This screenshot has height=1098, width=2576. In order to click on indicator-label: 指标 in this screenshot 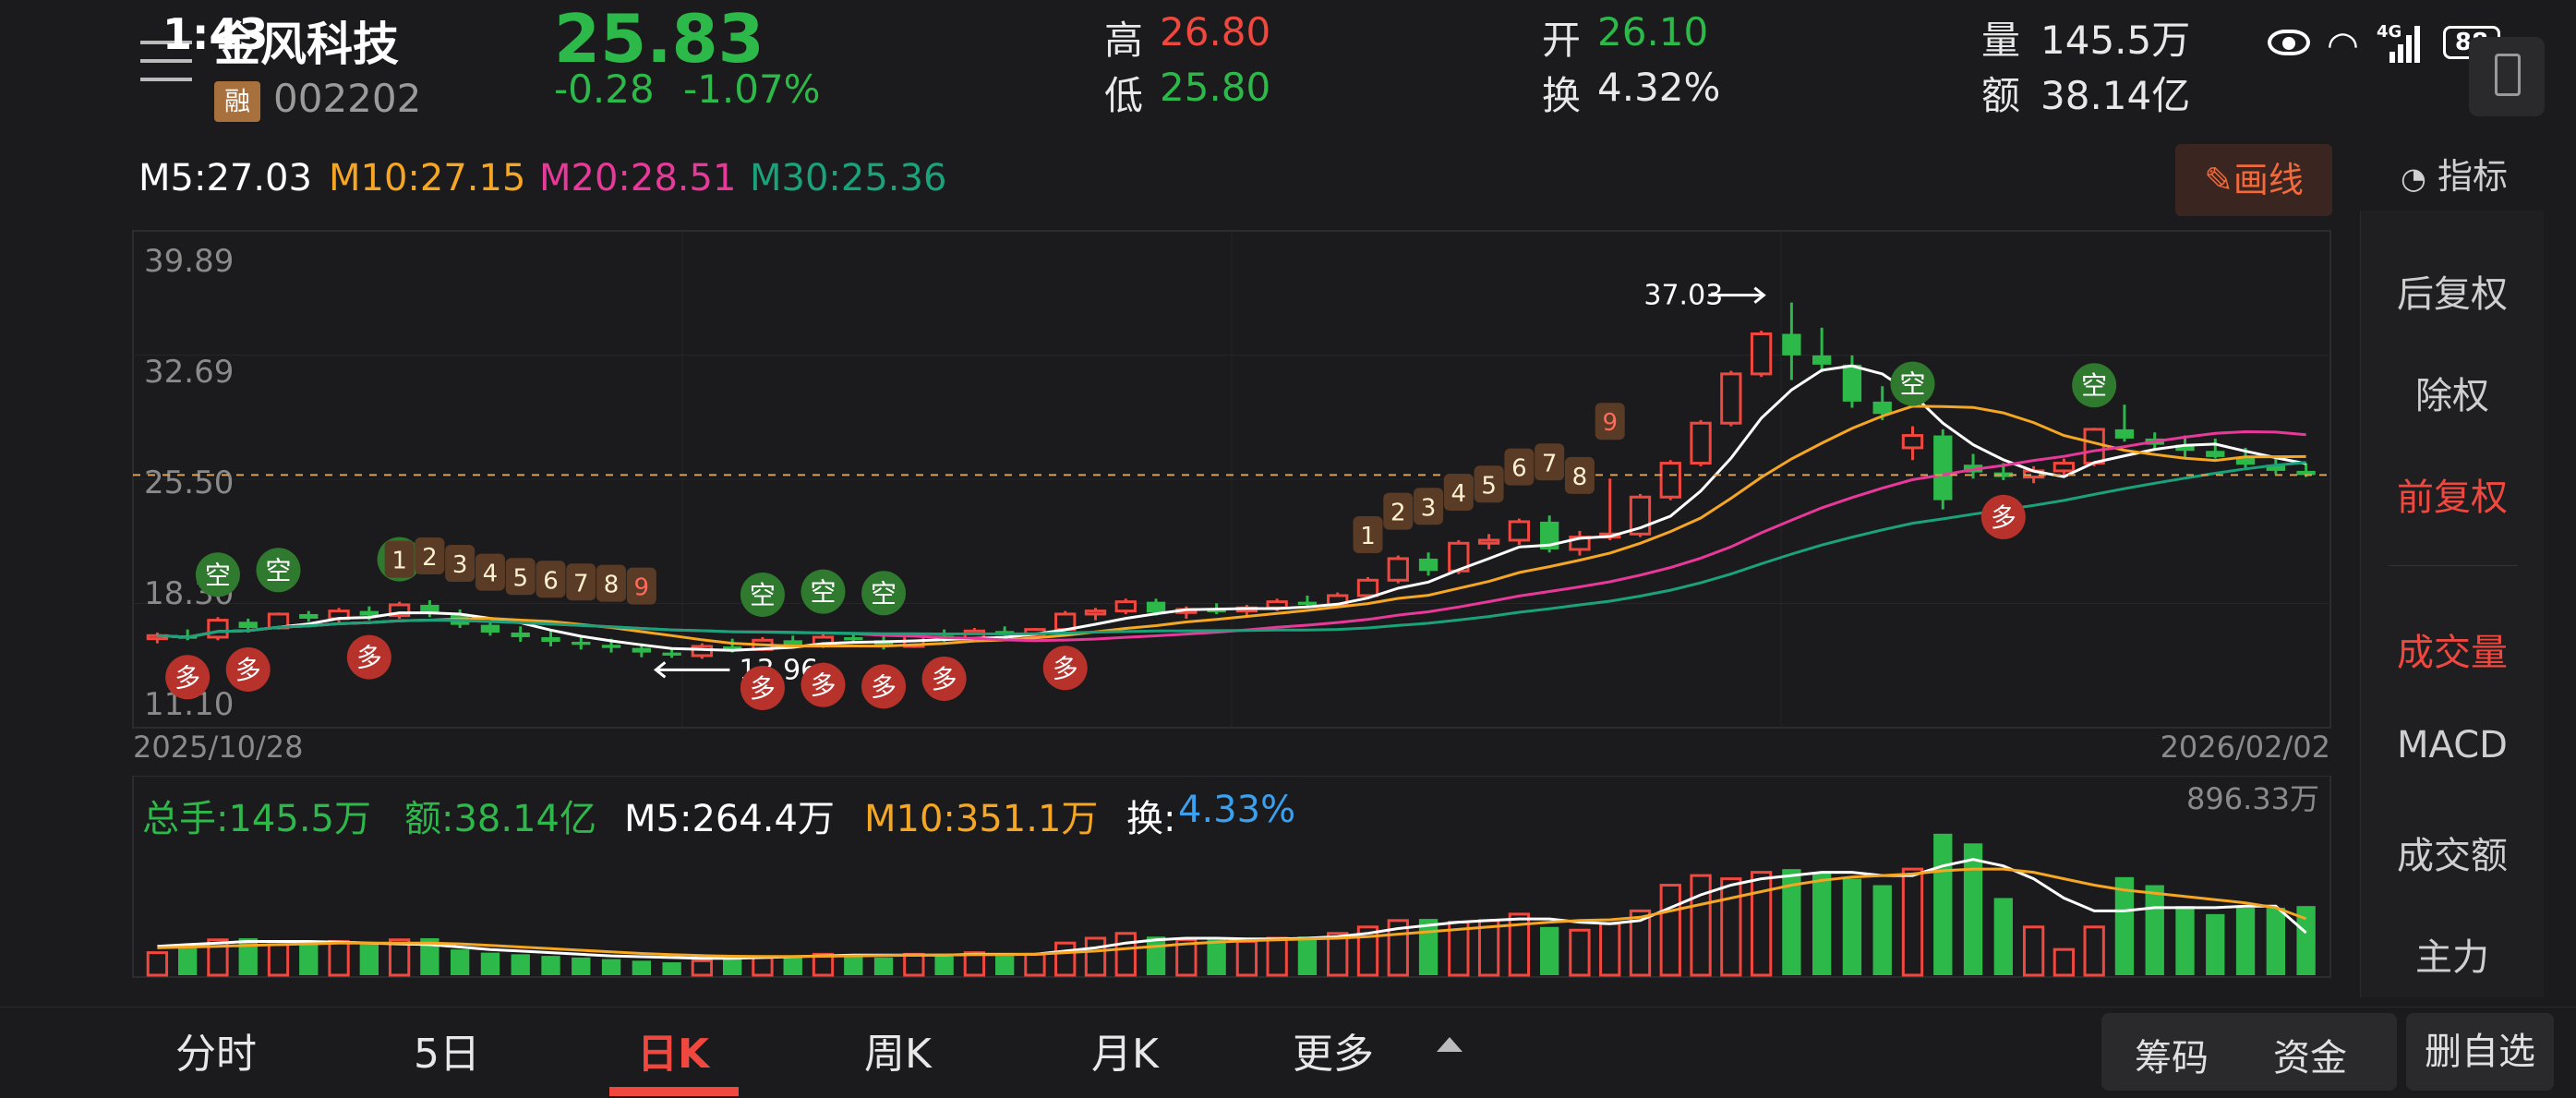, I will do `click(2473, 176)`.